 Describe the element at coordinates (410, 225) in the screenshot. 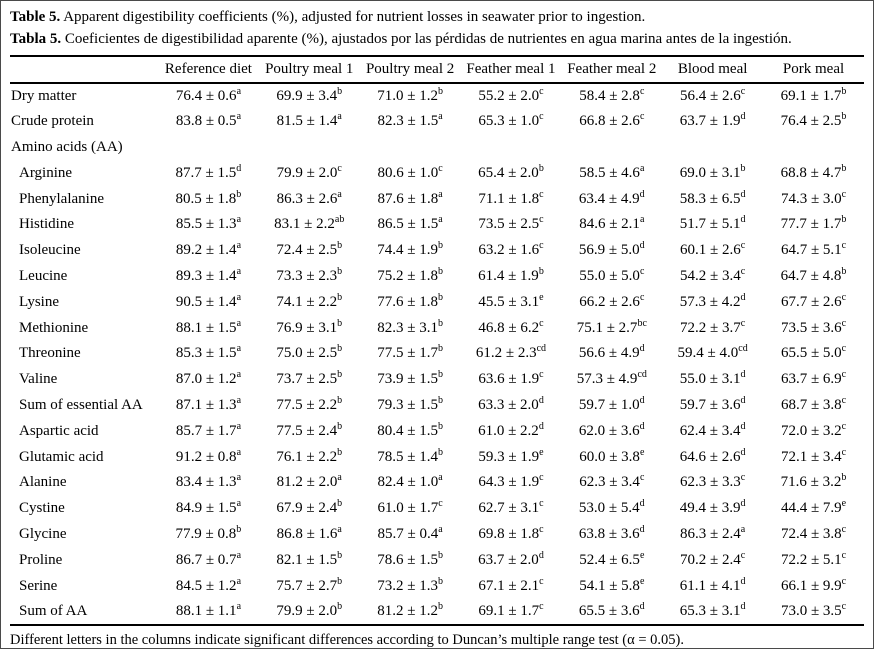

I see `data-cell: 86.5 ± 1.5a` at that location.